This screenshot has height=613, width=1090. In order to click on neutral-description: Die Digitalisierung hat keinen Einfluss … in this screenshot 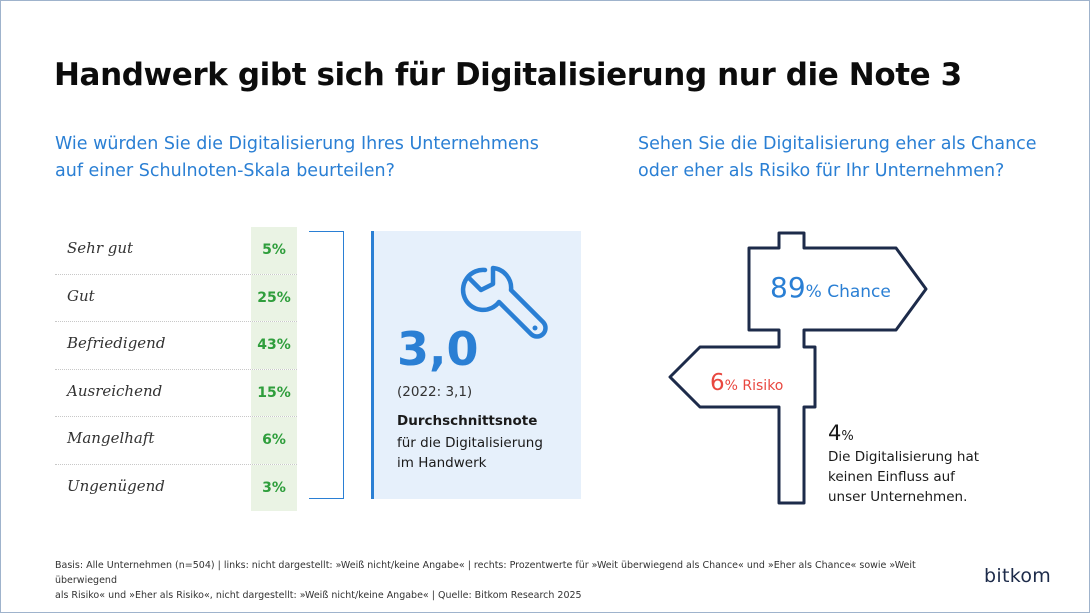, I will do `click(928, 477)`.